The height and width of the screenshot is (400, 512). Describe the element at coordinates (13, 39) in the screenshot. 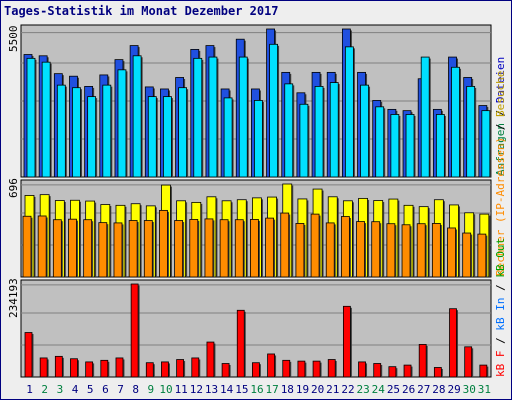

I see `y-max-label-panel-1: 5500` at that location.